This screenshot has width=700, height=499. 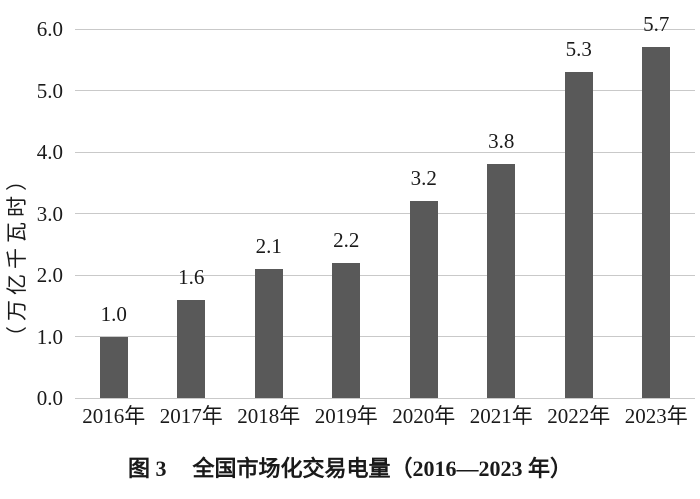 What do you see at coordinates (49, 398) in the screenshot?
I see `y-tick-label: 0.0` at bounding box center [49, 398].